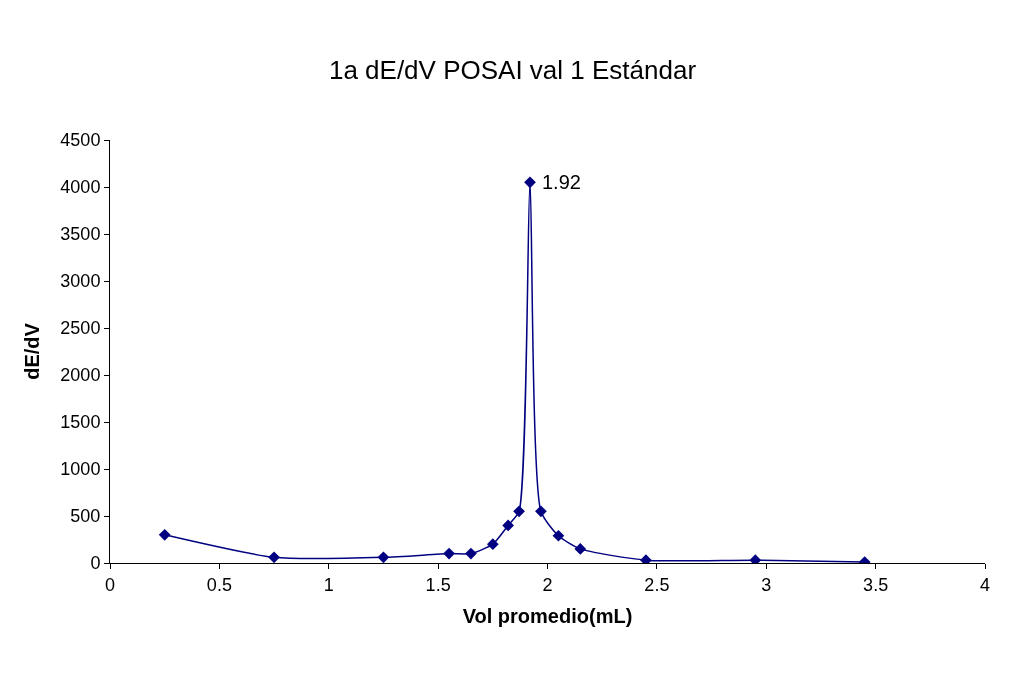 The height and width of the screenshot is (673, 1025). I want to click on x-tick-label: 3.5, so click(876, 584).